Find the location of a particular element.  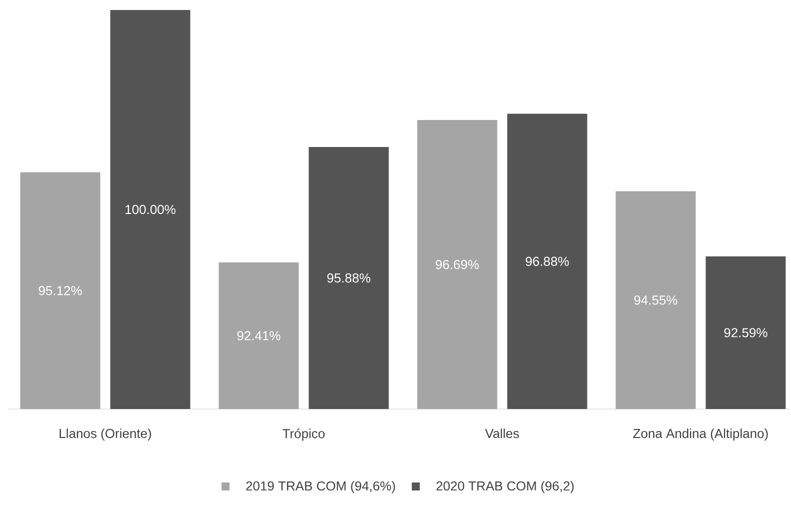

legend-label: 2020 TRAB COM (96,2) is located at coordinates (505, 487).